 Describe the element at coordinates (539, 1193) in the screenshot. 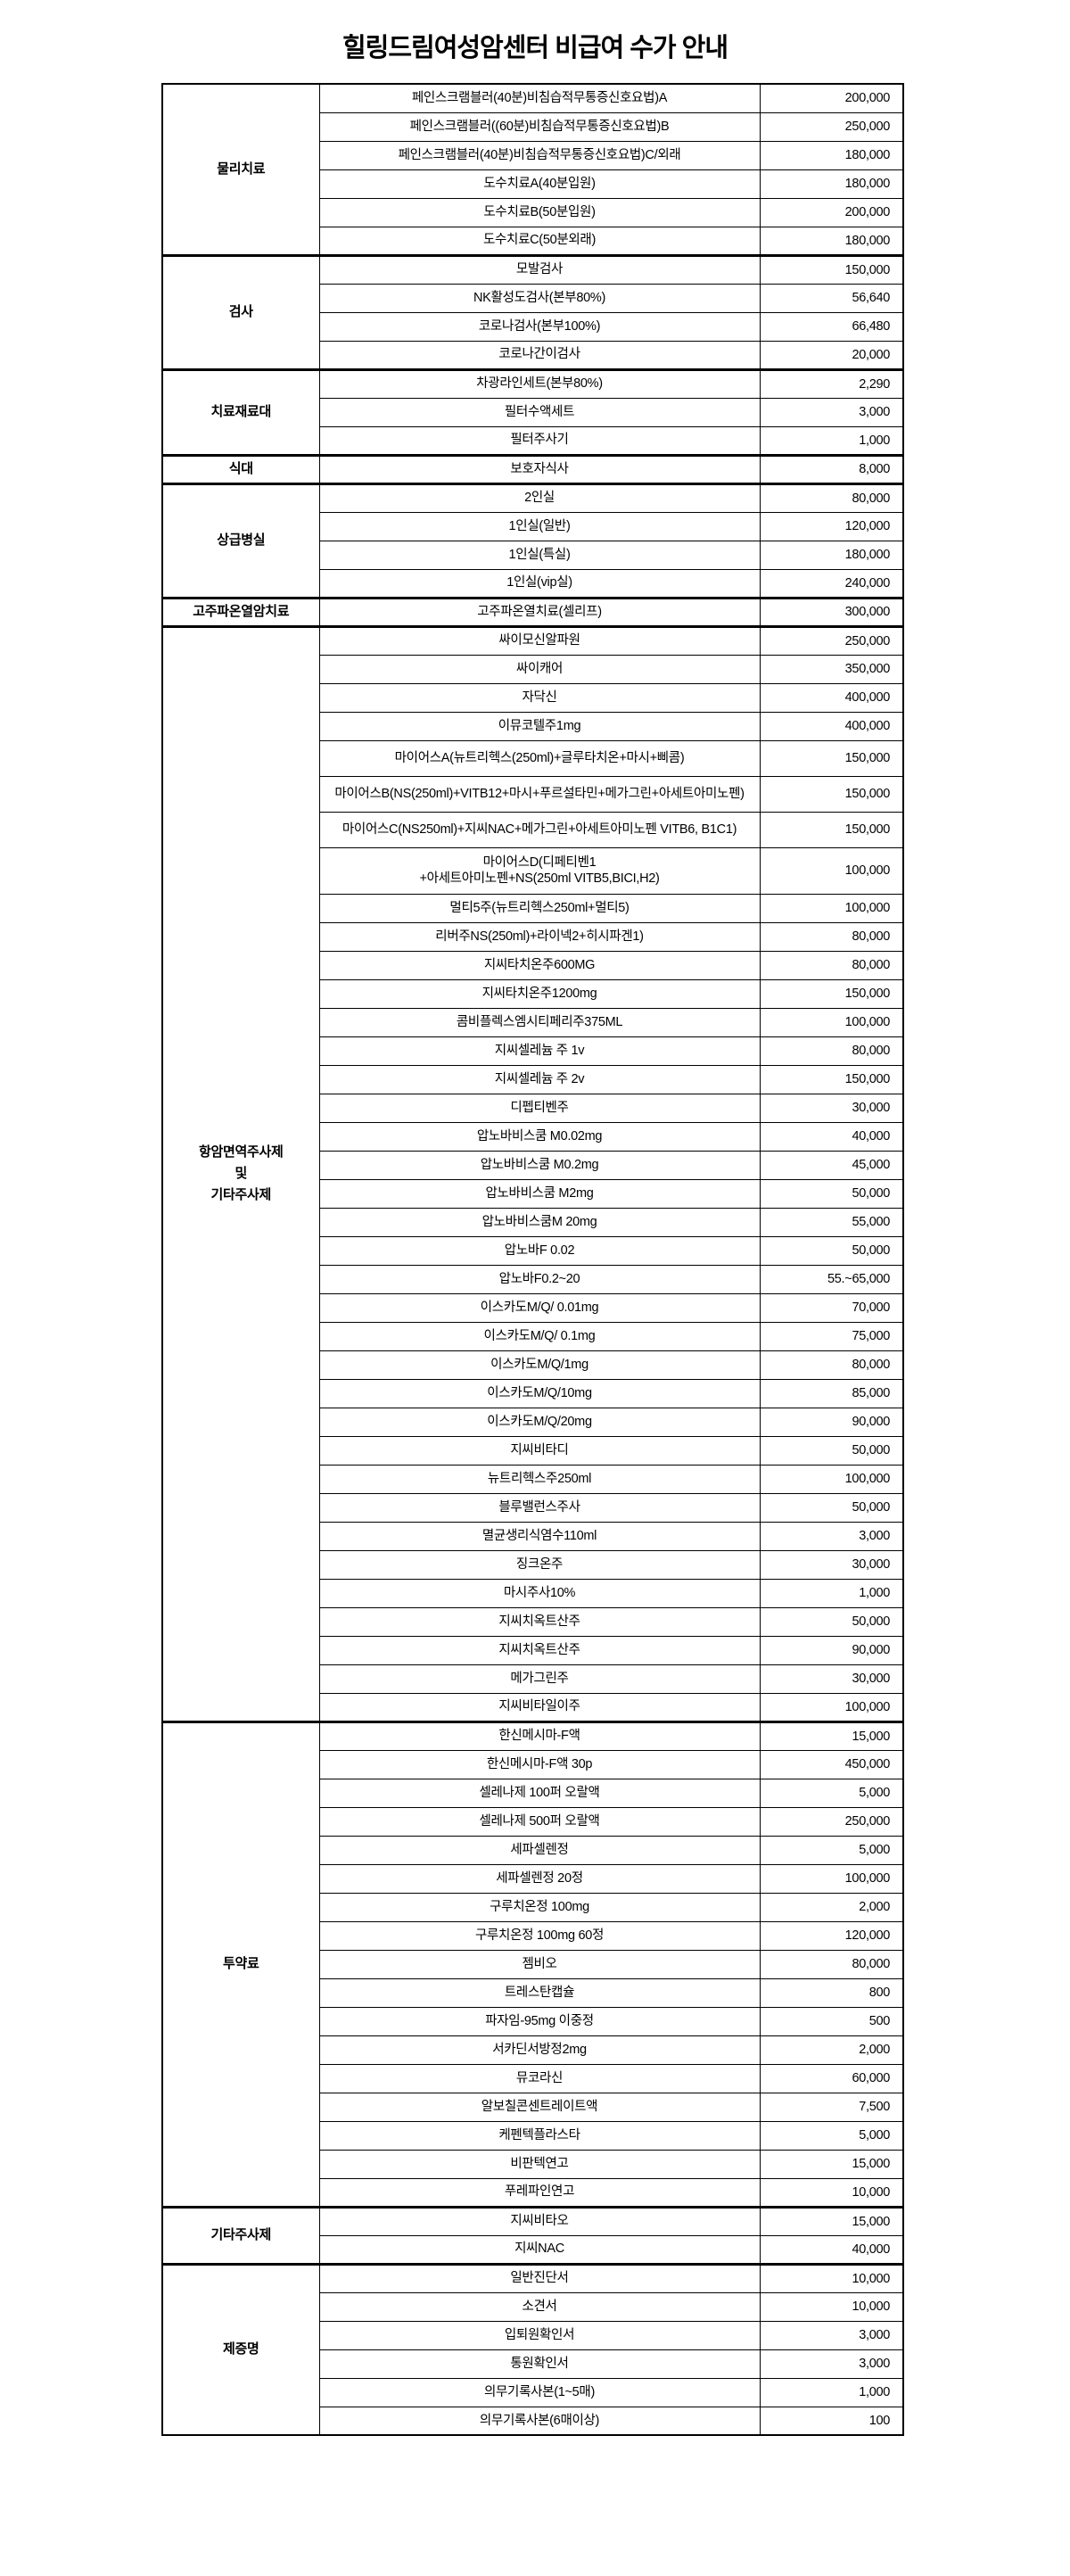

I see `item-name-cell: 압노바비스쿰 M2mg` at that location.